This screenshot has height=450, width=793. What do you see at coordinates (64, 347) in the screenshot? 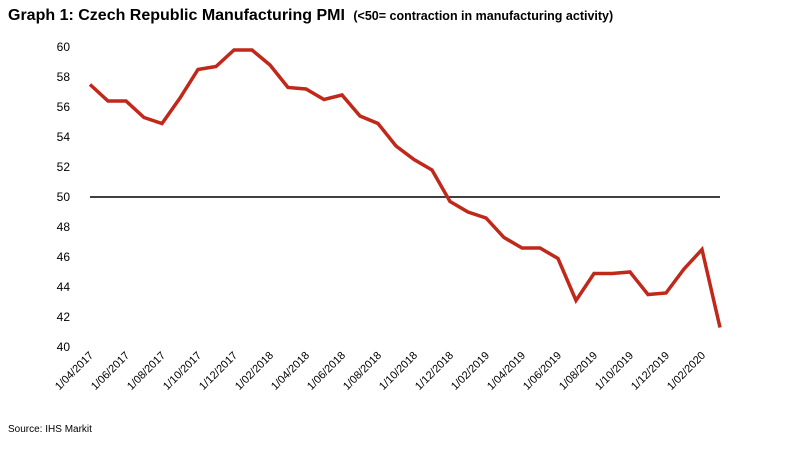
I see `y-tick-label: 40` at bounding box center [64, 347].